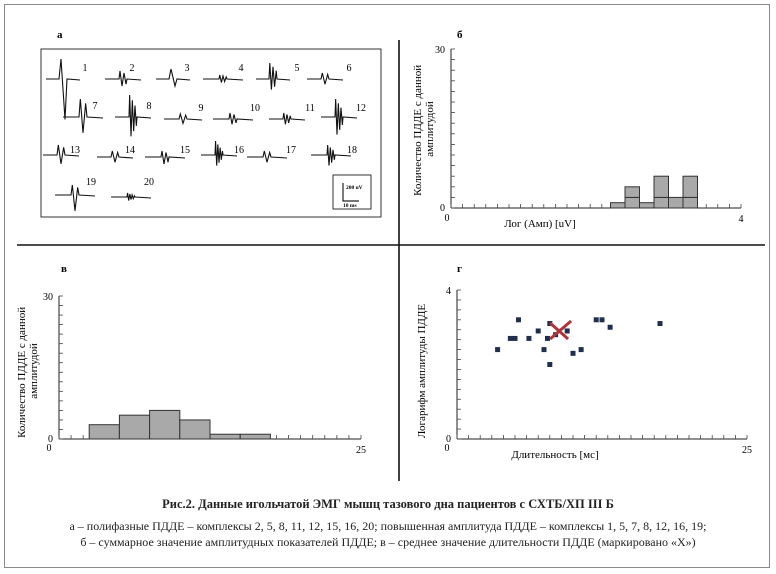 Image resolution: width=776 pixels, height=574 pixels. Describe the element at coordinates (200, 134) in the screenshot. I see `emg-traces` at that location.